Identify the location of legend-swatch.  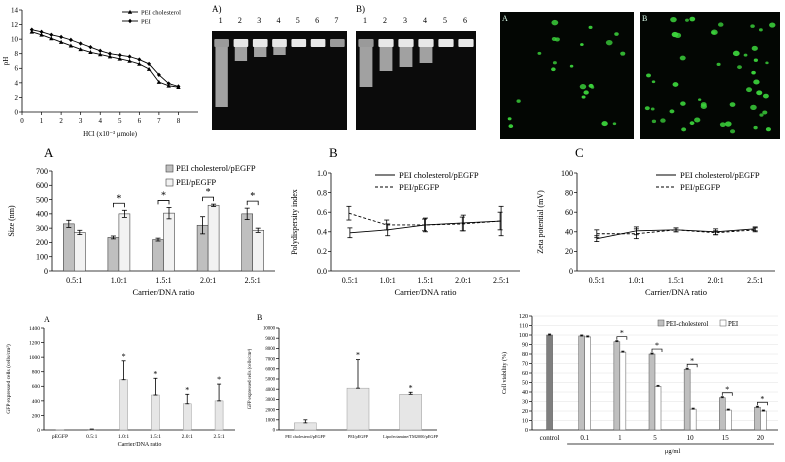
(169, 182).